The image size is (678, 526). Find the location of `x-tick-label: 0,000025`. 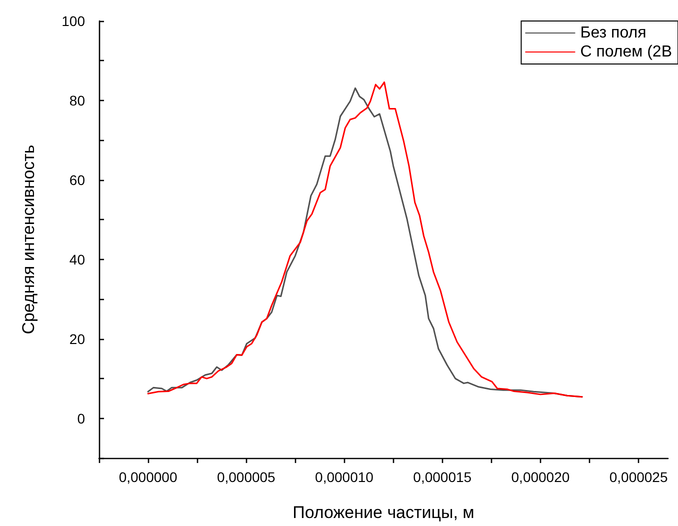

x-tick-label: 0,000025 is located at coordinates (638, 477).